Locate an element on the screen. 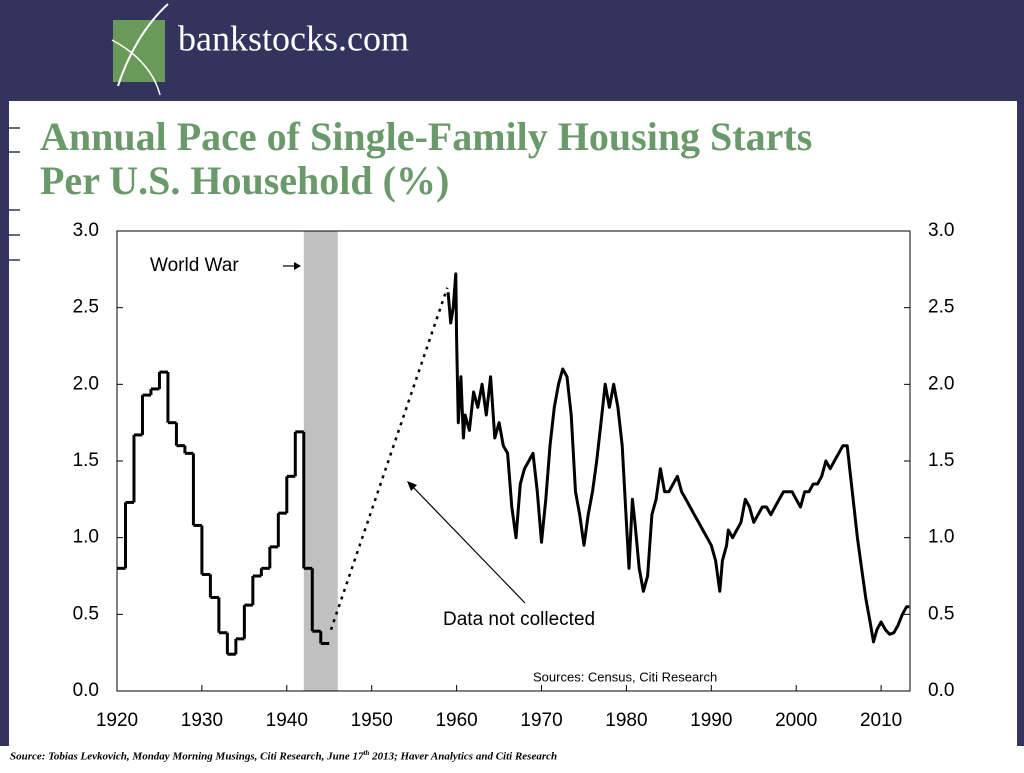 The image size is (1024, 773). slide-ticks is located at coordinates (10, 194).